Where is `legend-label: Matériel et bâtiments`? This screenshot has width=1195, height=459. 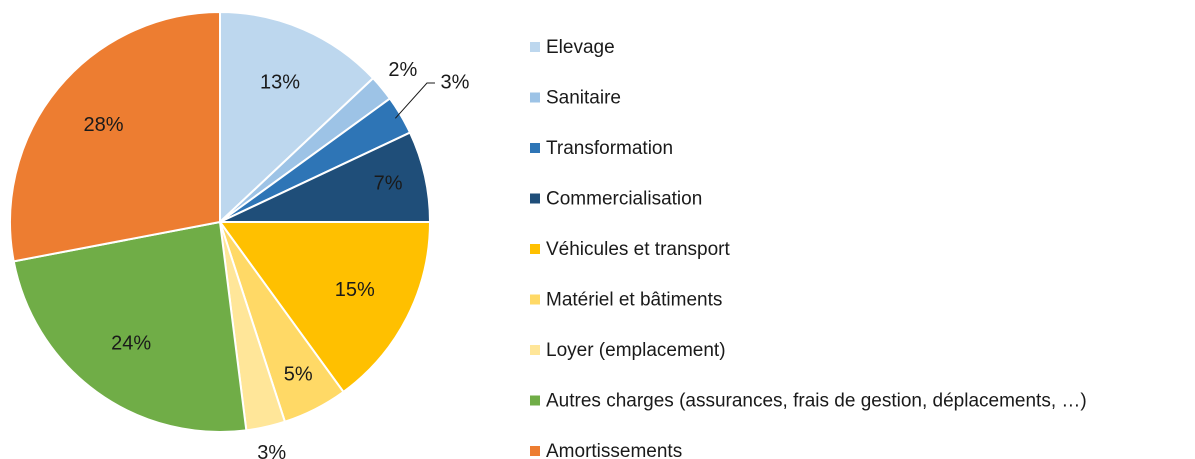 legend-label: Matériel et bâtiments is located at coordinates (634, 300).